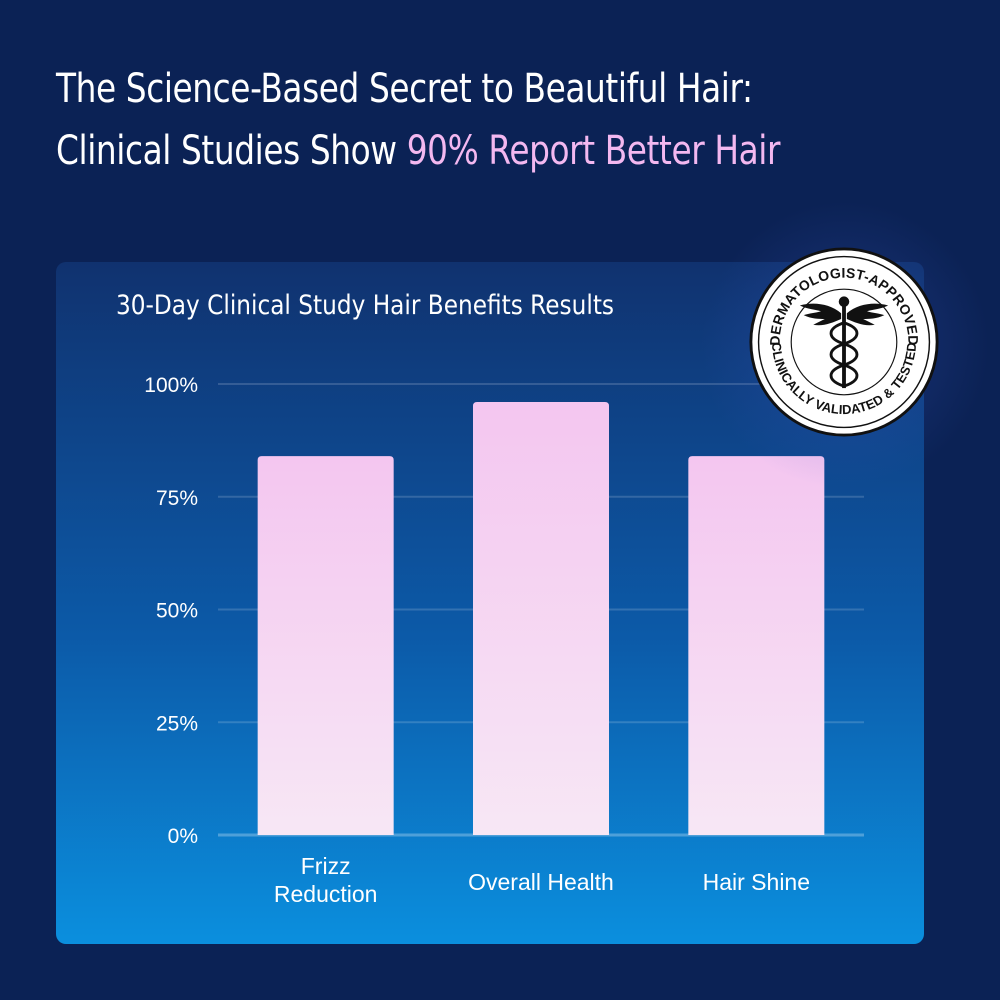 This screenshot has height=1000, width=1000. What do you see at coordinates (593, 151) in the screenshot?
I see `headline-accent: 90% Report Better Hair` at bounding box center [593, 151].